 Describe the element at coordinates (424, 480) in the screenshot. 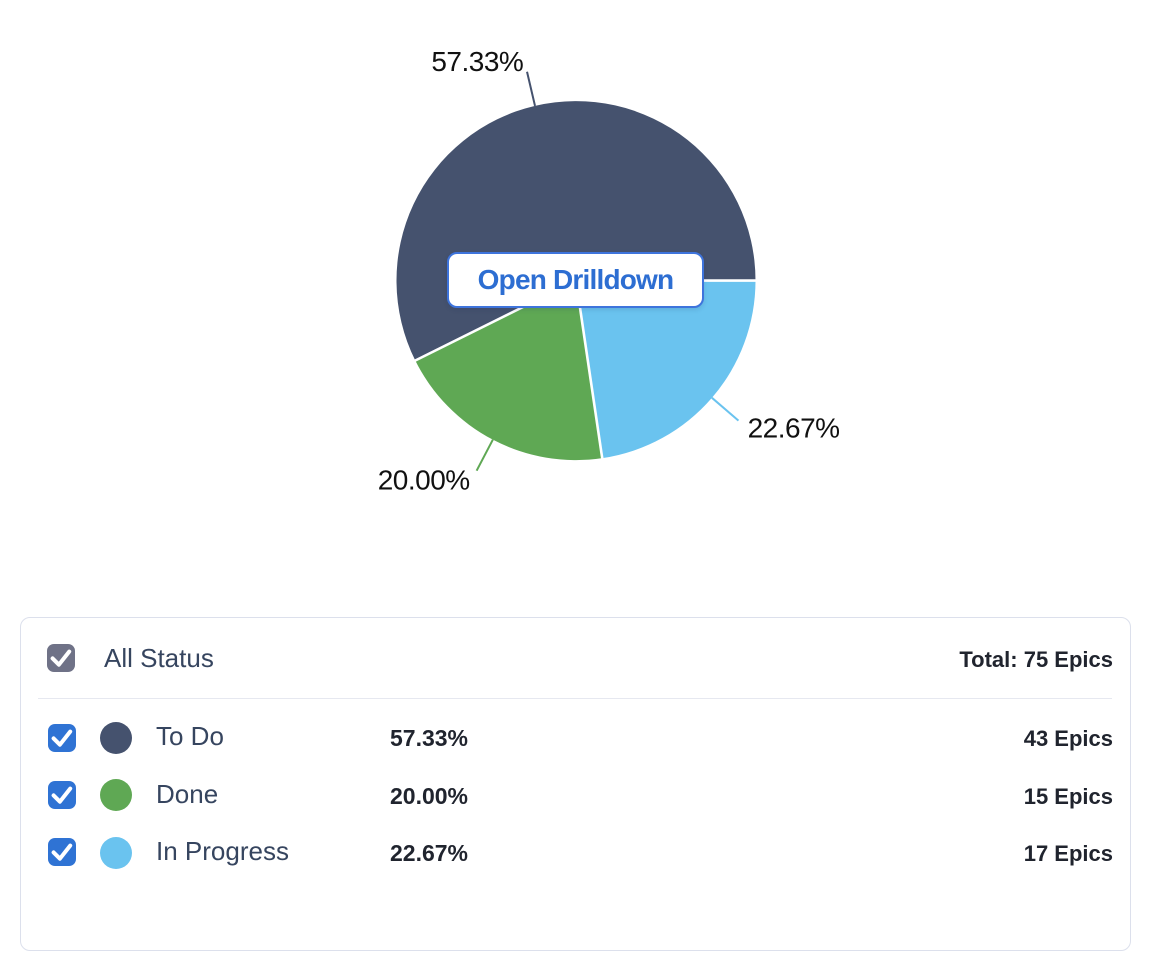

I see `svg-text: 20.00%` at that location.